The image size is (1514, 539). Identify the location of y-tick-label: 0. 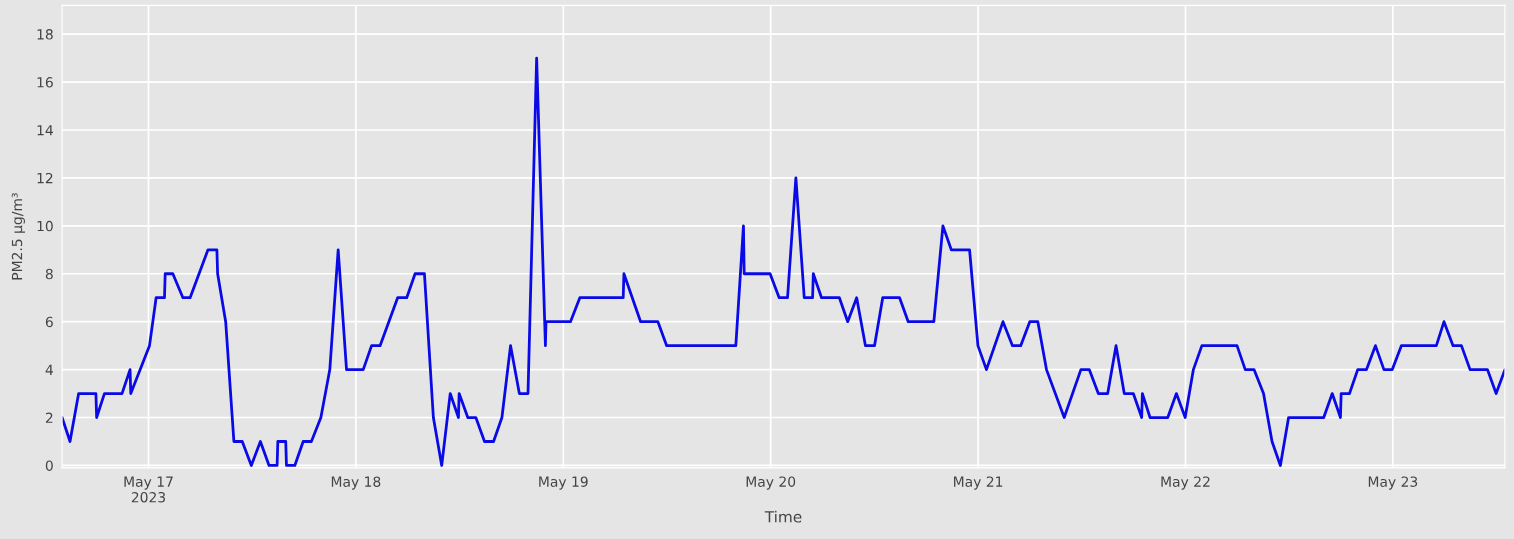
(49, 465).